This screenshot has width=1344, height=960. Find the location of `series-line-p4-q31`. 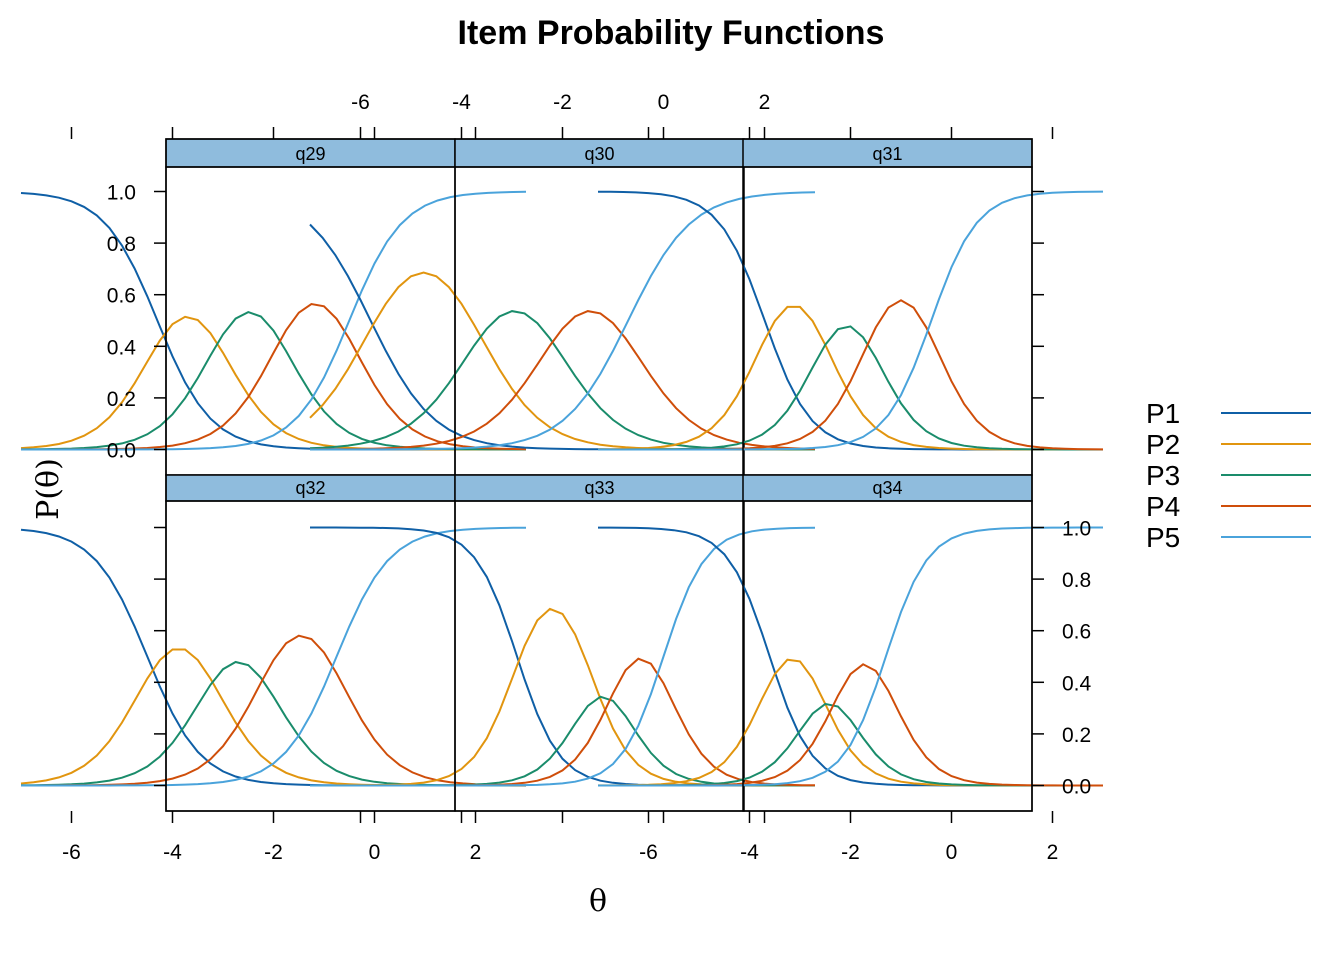

series-line-p4-q31 is located at coordinates (851, 375).